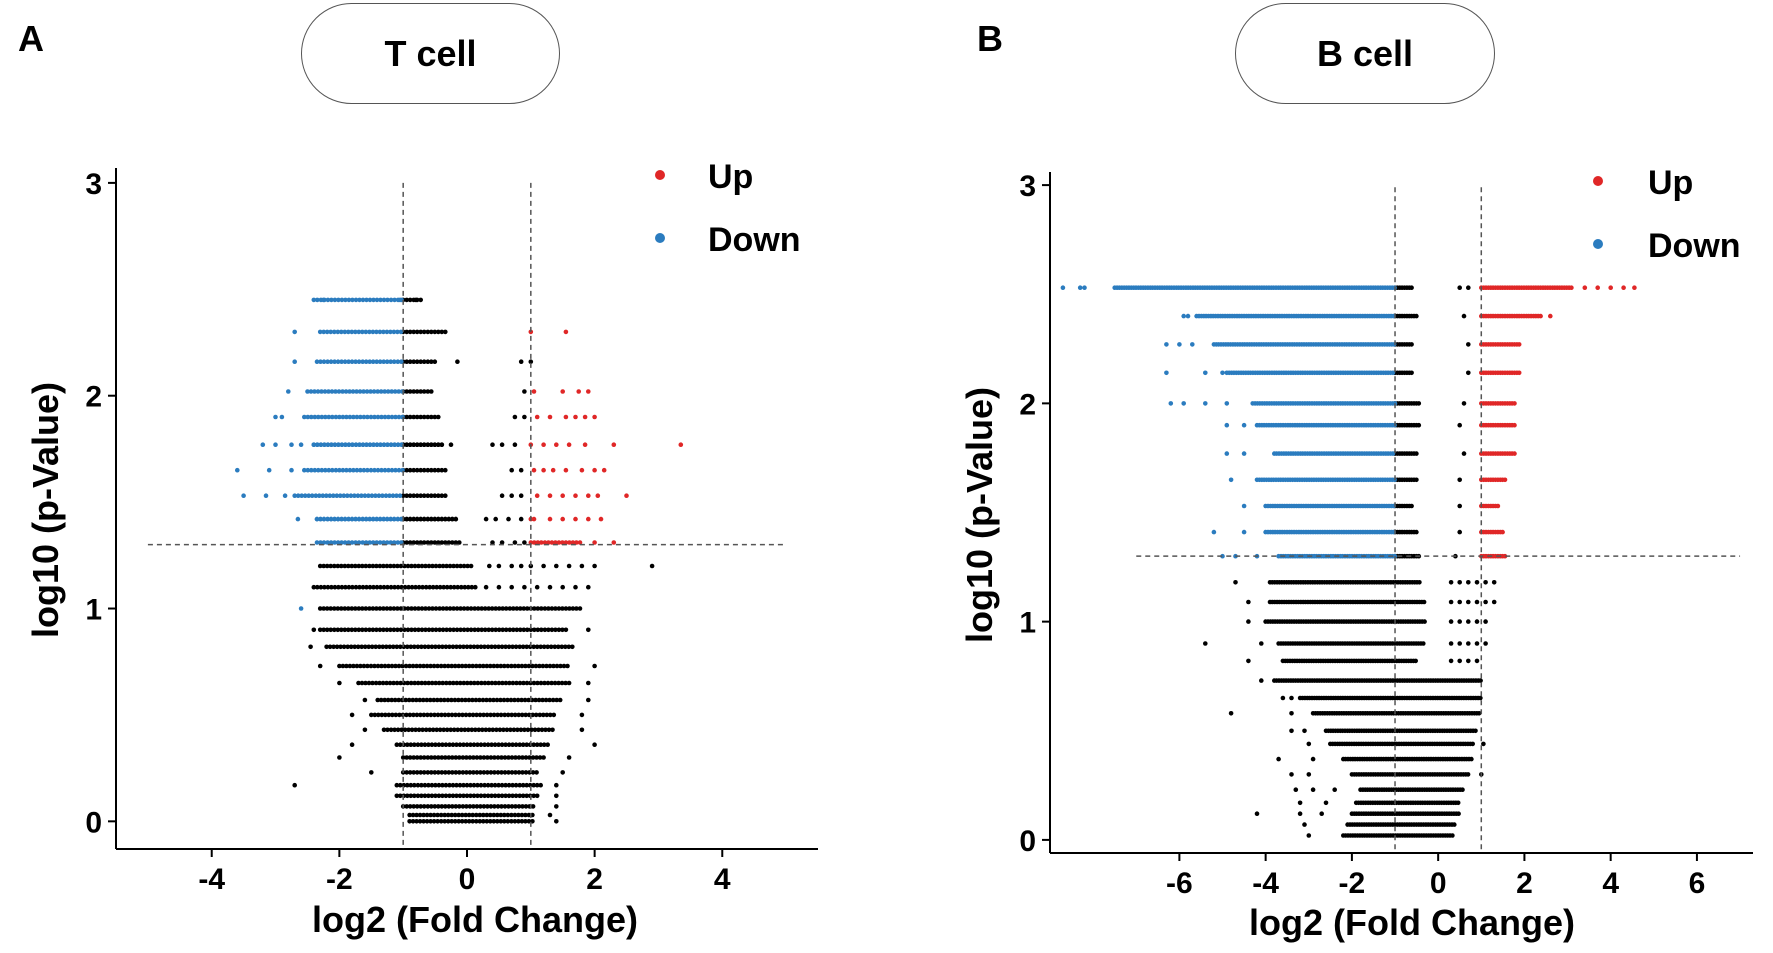  Describe the element at coordinates (1027, 404) in the screenshot. I see `y-tick-label: 2` at that location.